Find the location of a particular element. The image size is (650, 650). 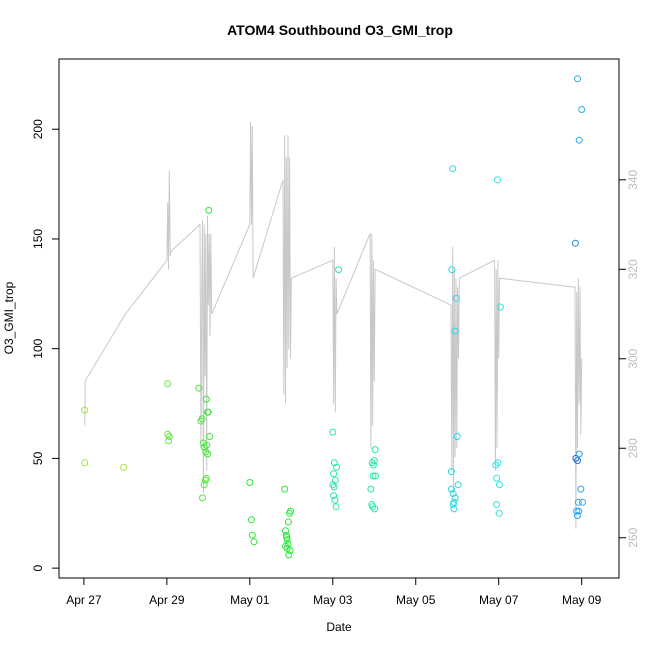

x-tick-label: Apr 29 is located at coordinates (167, 600).